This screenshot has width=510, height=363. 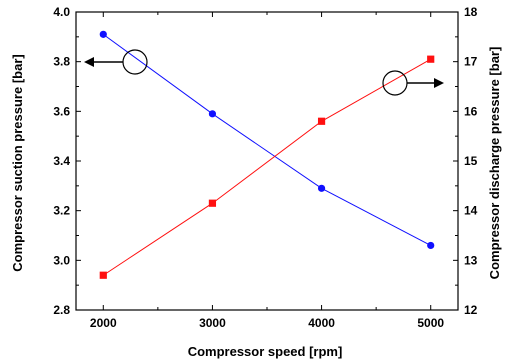 I want to click on y-axis-right-label: Compressor discharge pressure [bar], so click(x=494, y=163).